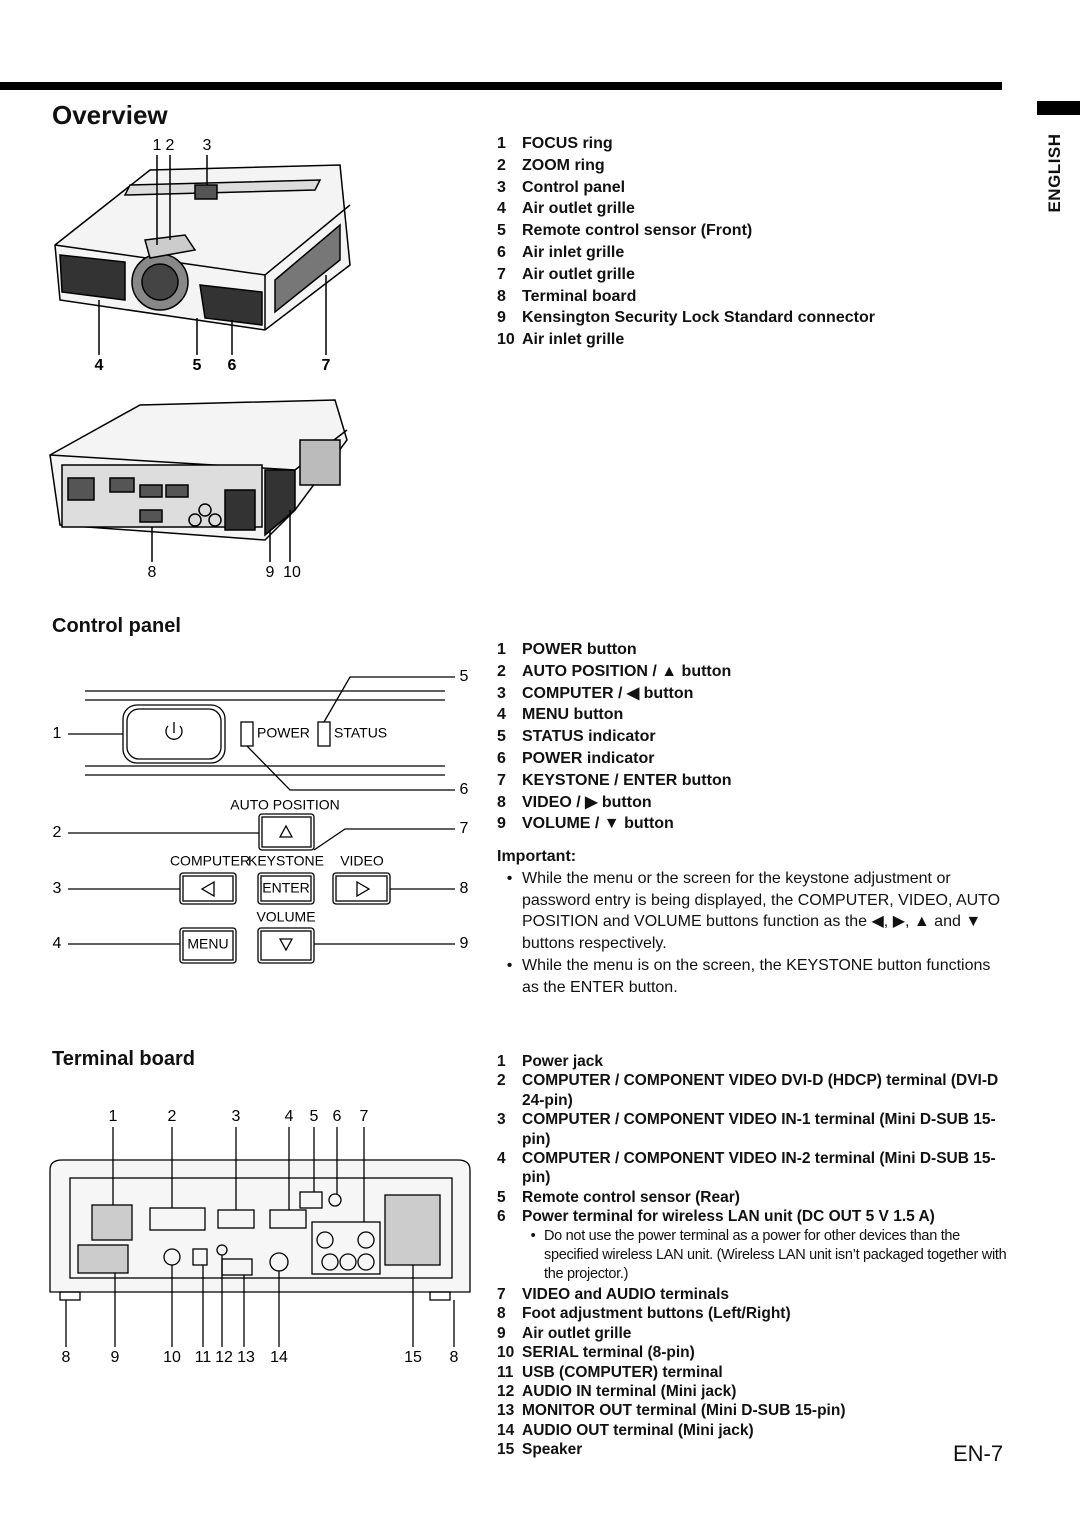 This screenshot has height=1528, width=1080. What do you see at coordinates (764, 1391) in the screenshot?
I see `item-text: AUDIO IN terminal (Mini jack)` at bounding box center [764, 1391].